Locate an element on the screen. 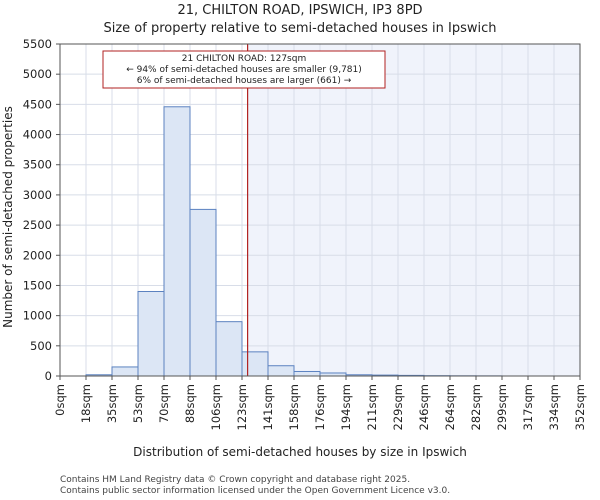 Image resolution: width=600 pixels, height=500 pixels. y-tick-label: 5000 is located at coordinates (37, 74).